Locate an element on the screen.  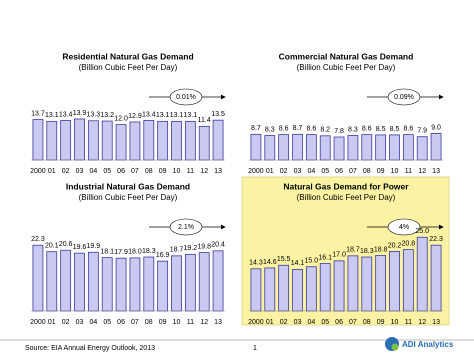
value-label: 12.9 is located at coordinates (135, 116).